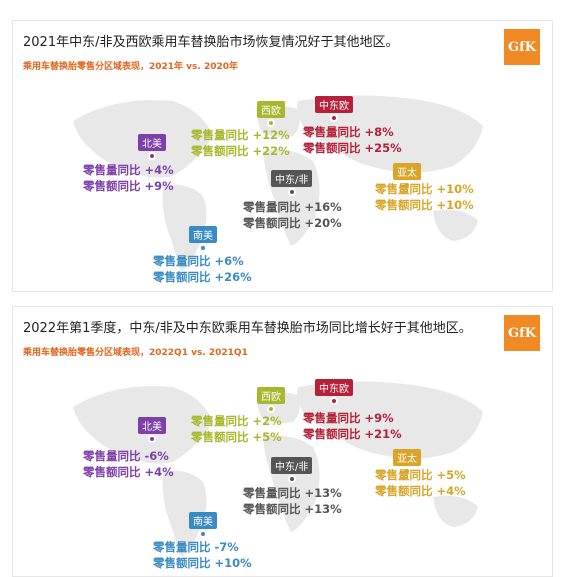 This screenshot has height=577, width=565. I want to click on sales-value-yoy: 零售额同比 +20%, so click(292, 223).